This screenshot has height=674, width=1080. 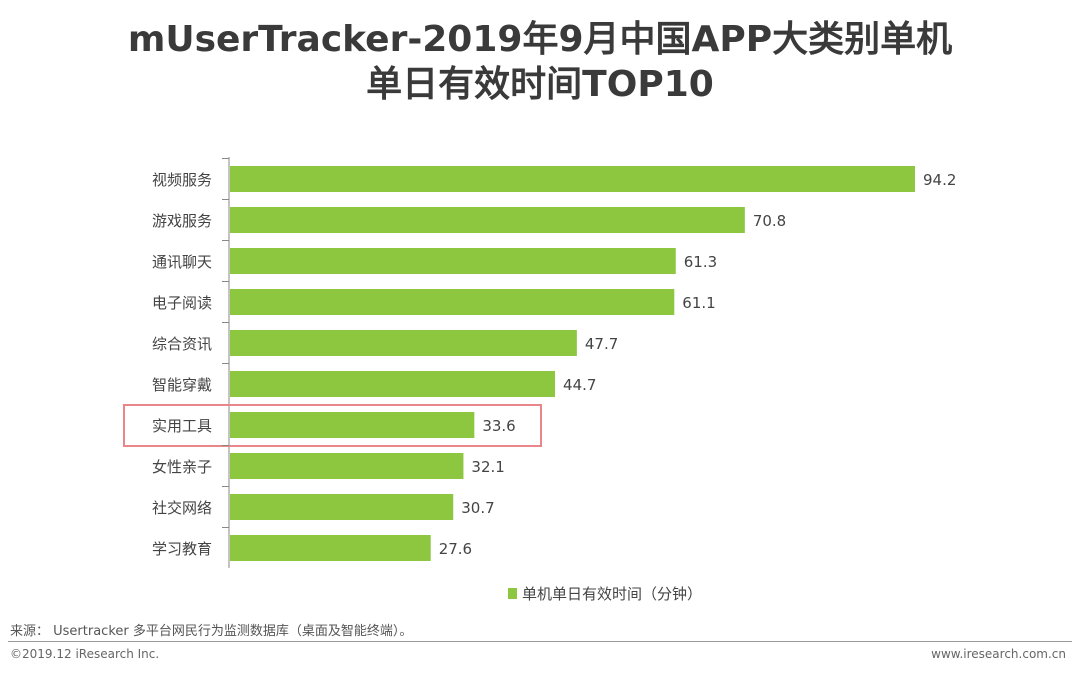 What do you see at coordinates (700, 262) in the screenshot?
I see `data-label: 61.3` at bounding box center [700, 262].